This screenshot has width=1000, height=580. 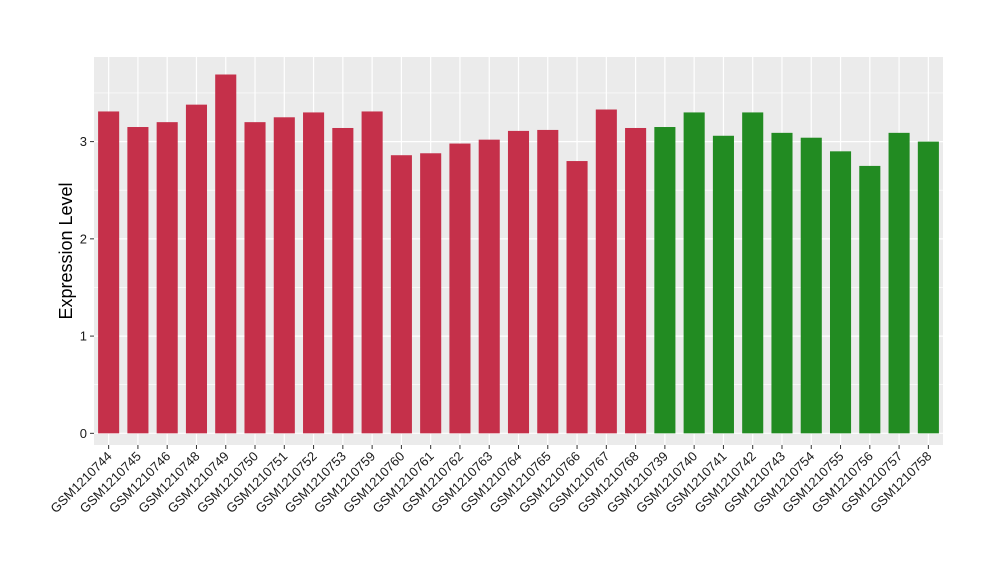 What do you see at coordinates (401, 294) in the screenshot?
I see `bar-gsm1210760` at bounding box center [401, 294].